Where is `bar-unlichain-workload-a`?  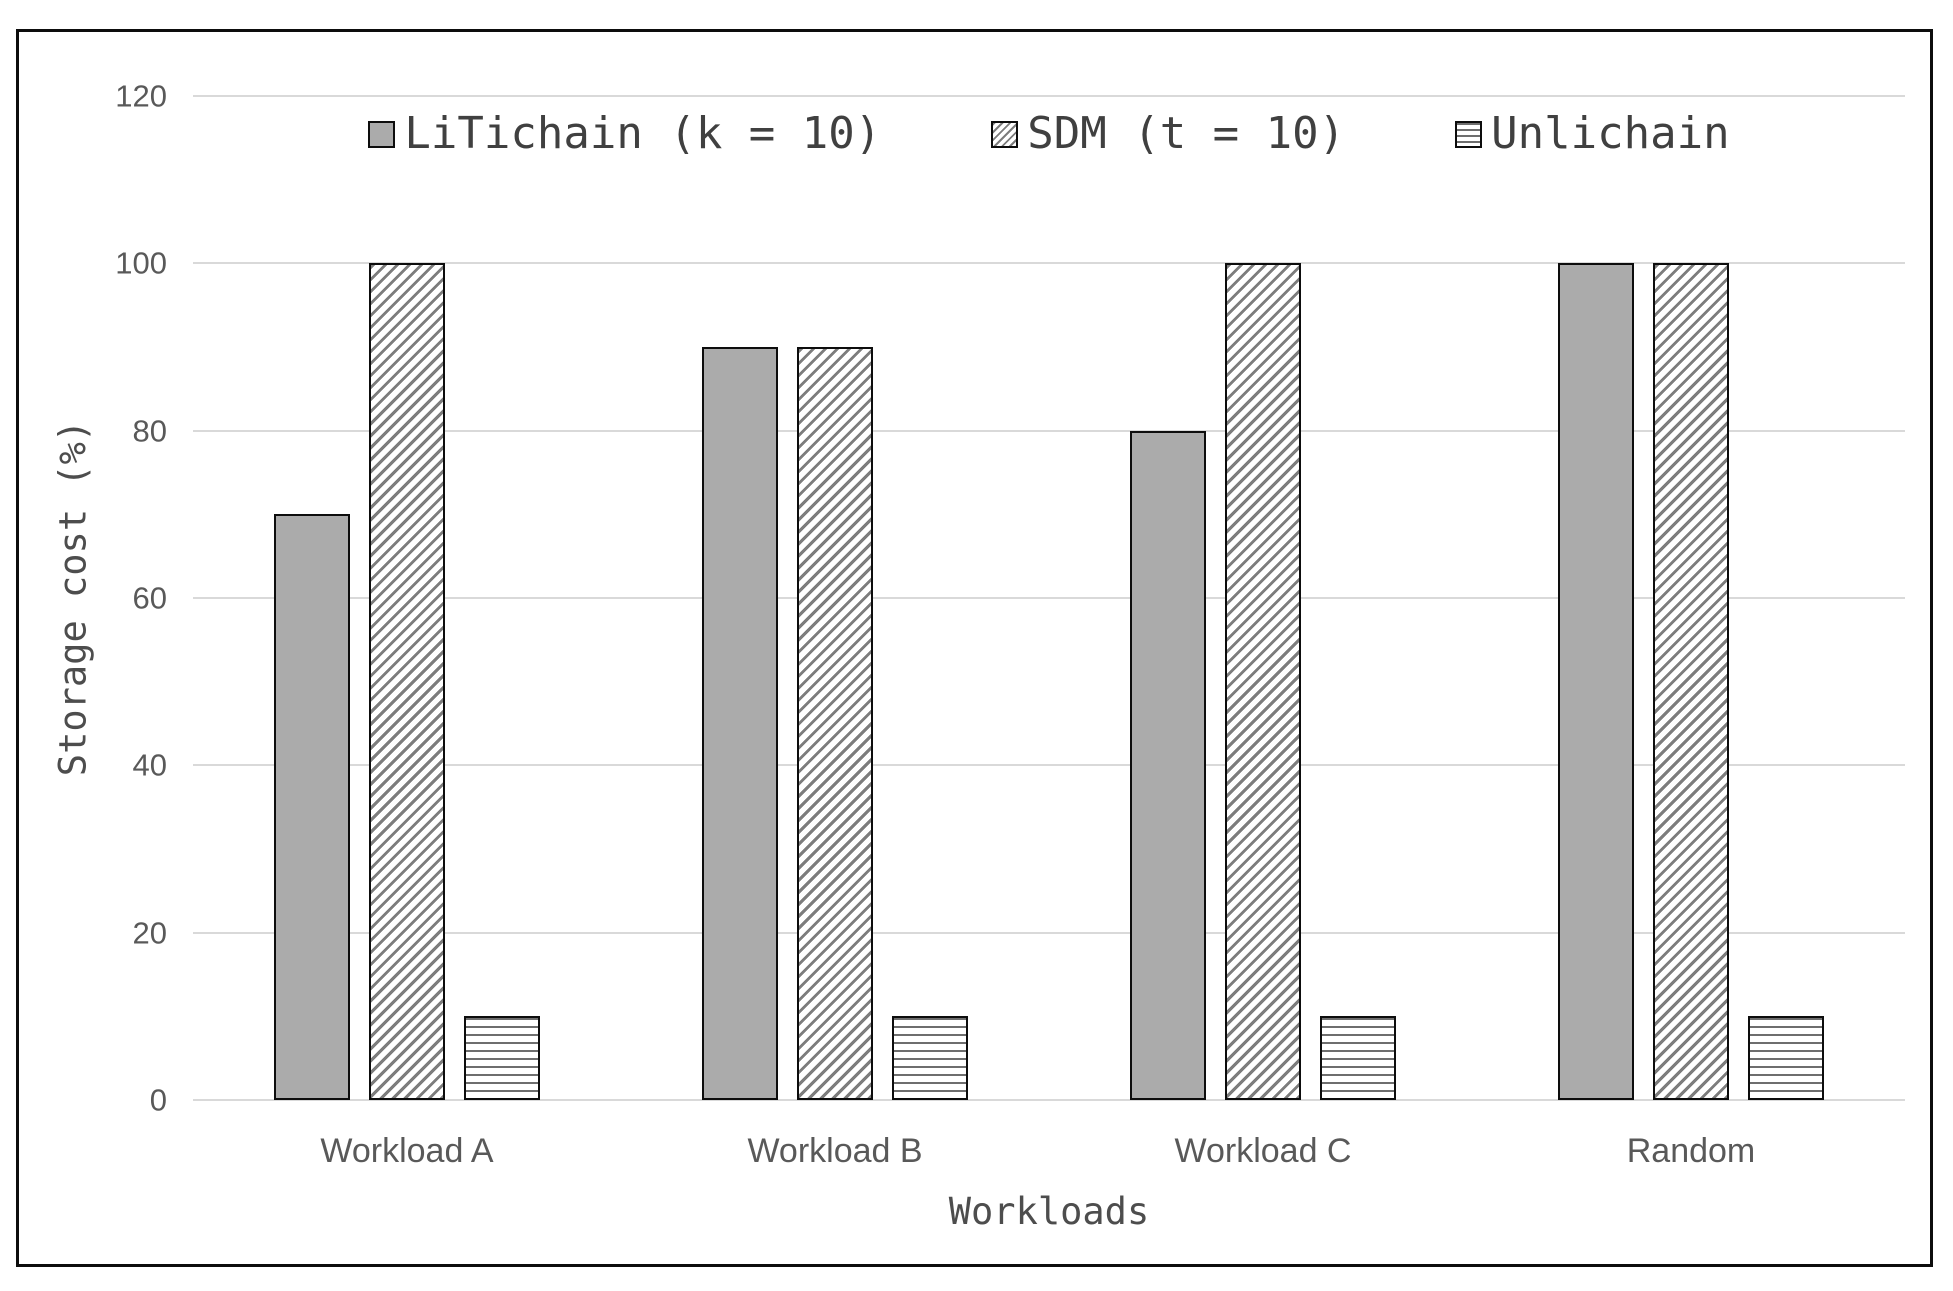
bar-unlichain-workload-a is located at coordinates (502, 1058).